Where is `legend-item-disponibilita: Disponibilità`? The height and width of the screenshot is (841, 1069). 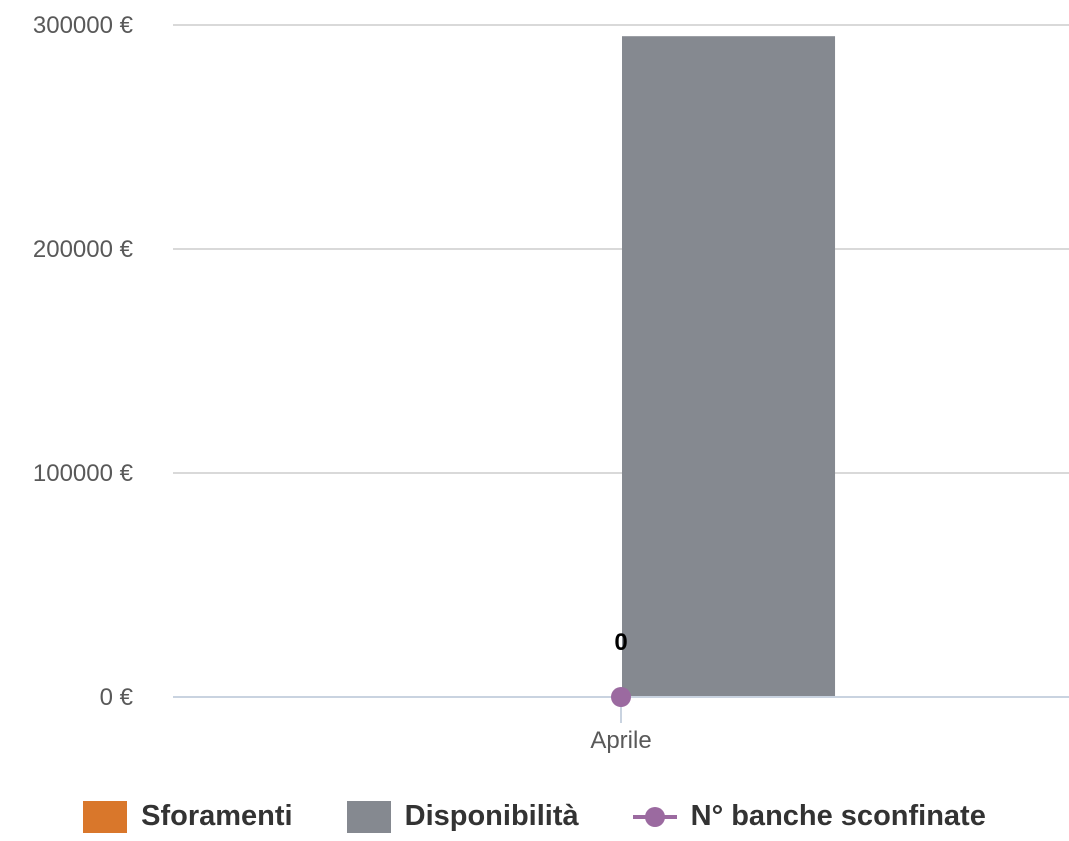
legend-item-disponibilita: Disponibilità is located at coordinates (462, 816).